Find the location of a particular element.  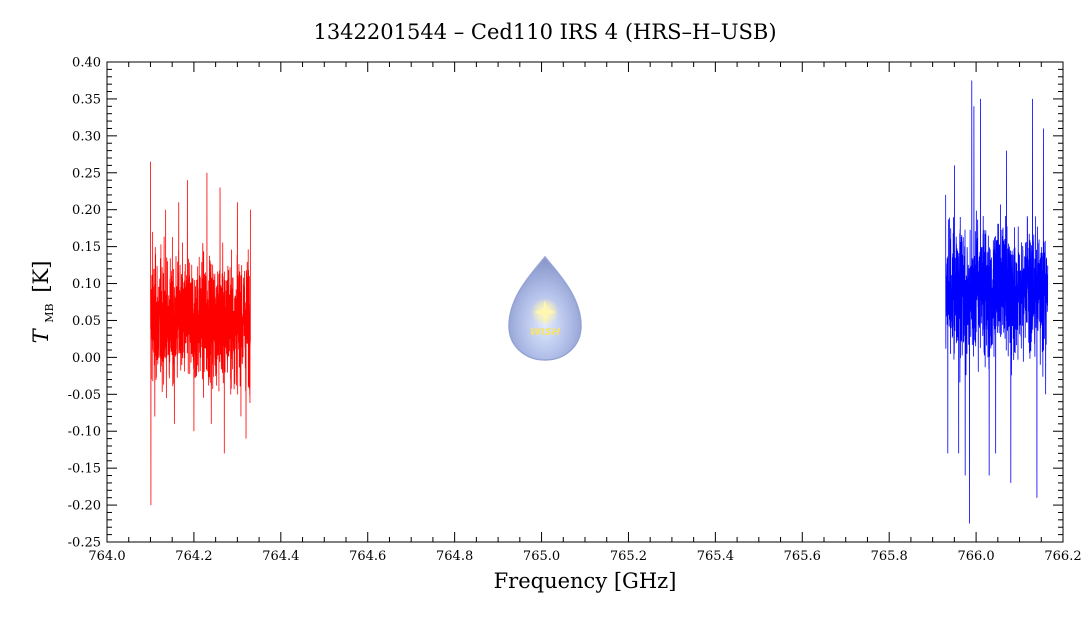

y-tick-label: -0.20 is located at coordinates (84, 506).